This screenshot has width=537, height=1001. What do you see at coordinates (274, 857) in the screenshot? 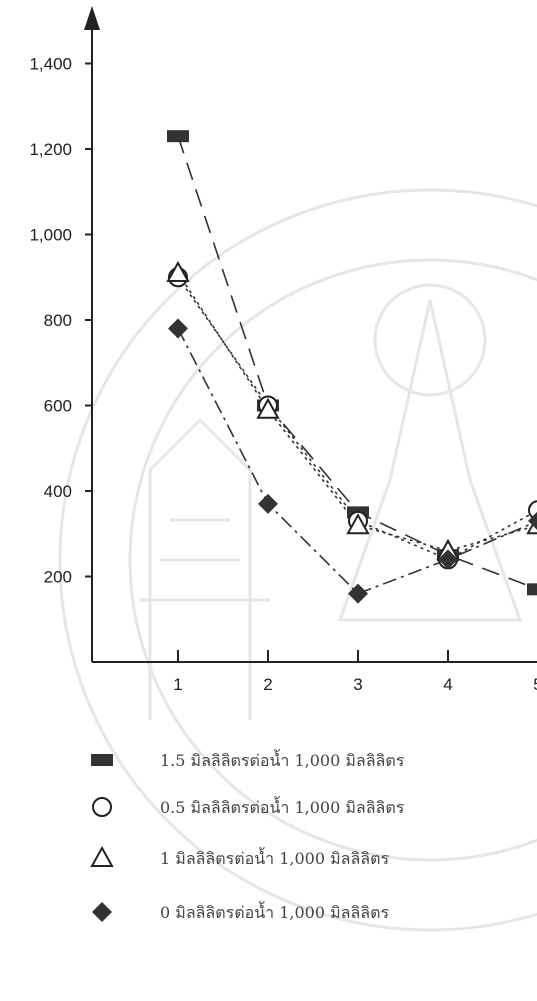
I see `legend-label-3: 1 มิลลิลิตรต่อน้ำ 1,000 มิลลิลิตร` at bounding box center [274, 857].